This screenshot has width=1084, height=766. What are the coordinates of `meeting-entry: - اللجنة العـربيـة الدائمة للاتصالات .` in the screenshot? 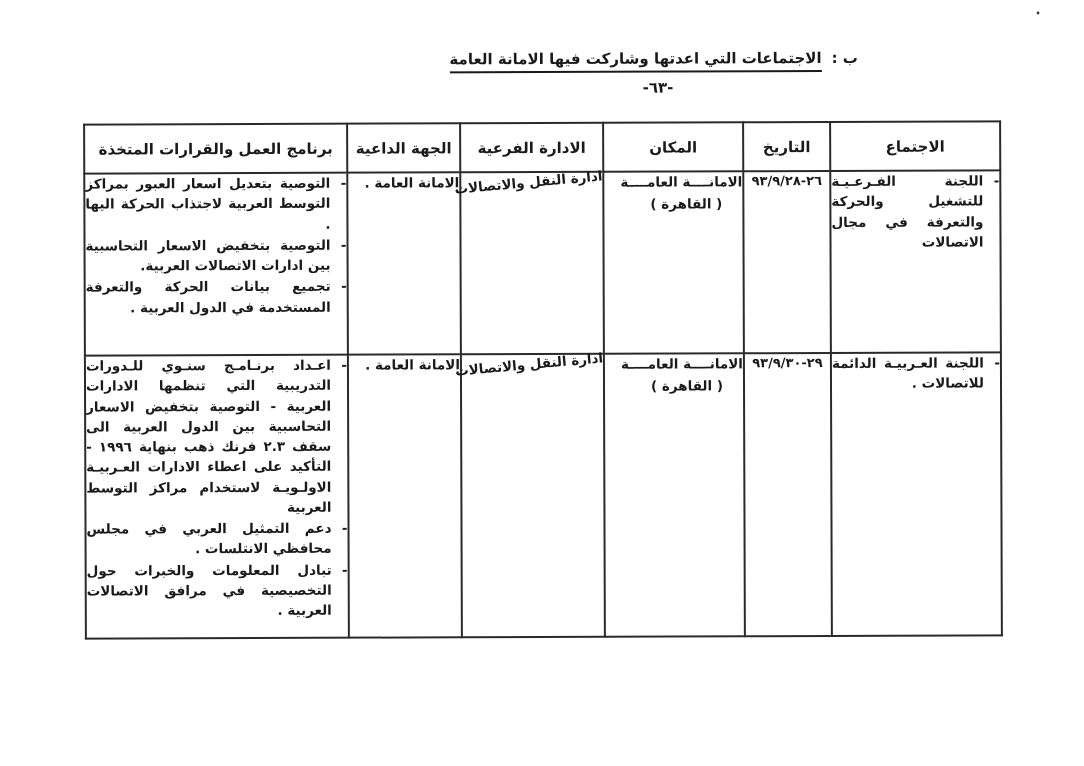 It's located at (916, 373).